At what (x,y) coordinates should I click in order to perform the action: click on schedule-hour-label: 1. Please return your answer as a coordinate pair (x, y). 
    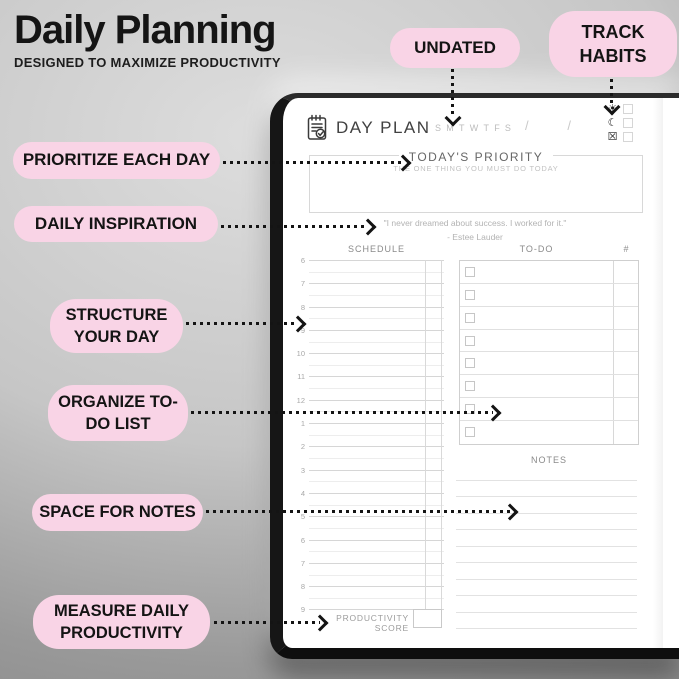
    Looking at the image, I should click on (302, 424).